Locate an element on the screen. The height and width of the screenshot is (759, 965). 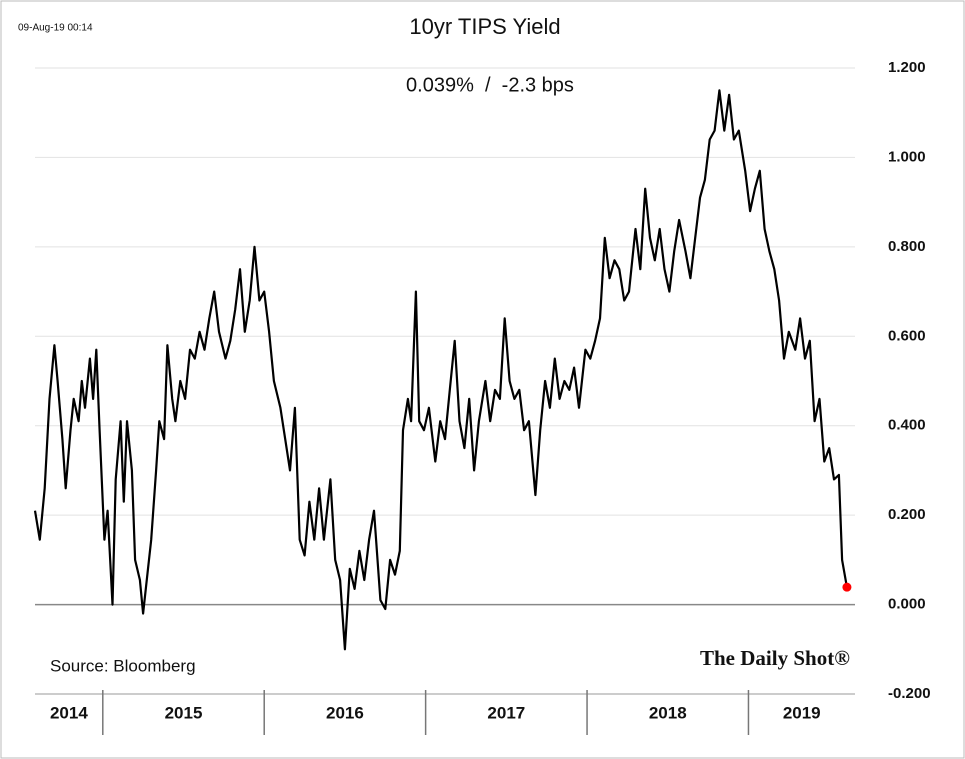
x-tick-label: 2018 is located at coordinates (668, 712).